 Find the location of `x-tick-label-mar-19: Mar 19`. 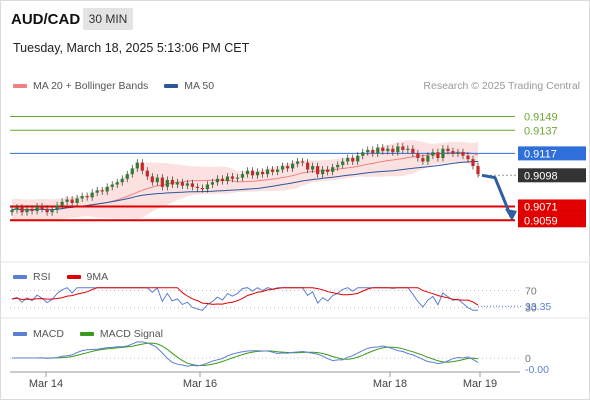

x-tick-label-mar-19: Mar 19 is located at coordinates (480, 384).